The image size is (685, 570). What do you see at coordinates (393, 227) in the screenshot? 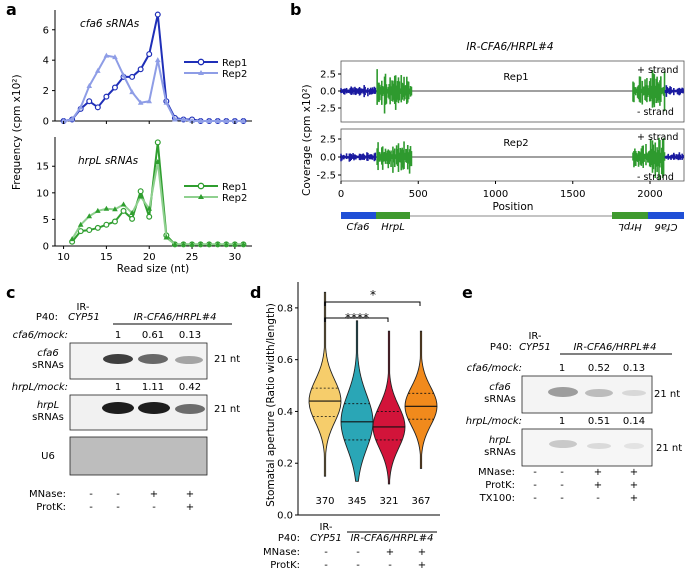
I see `gene-label-hrpl: HrpL` at bounding box center [393, 227].